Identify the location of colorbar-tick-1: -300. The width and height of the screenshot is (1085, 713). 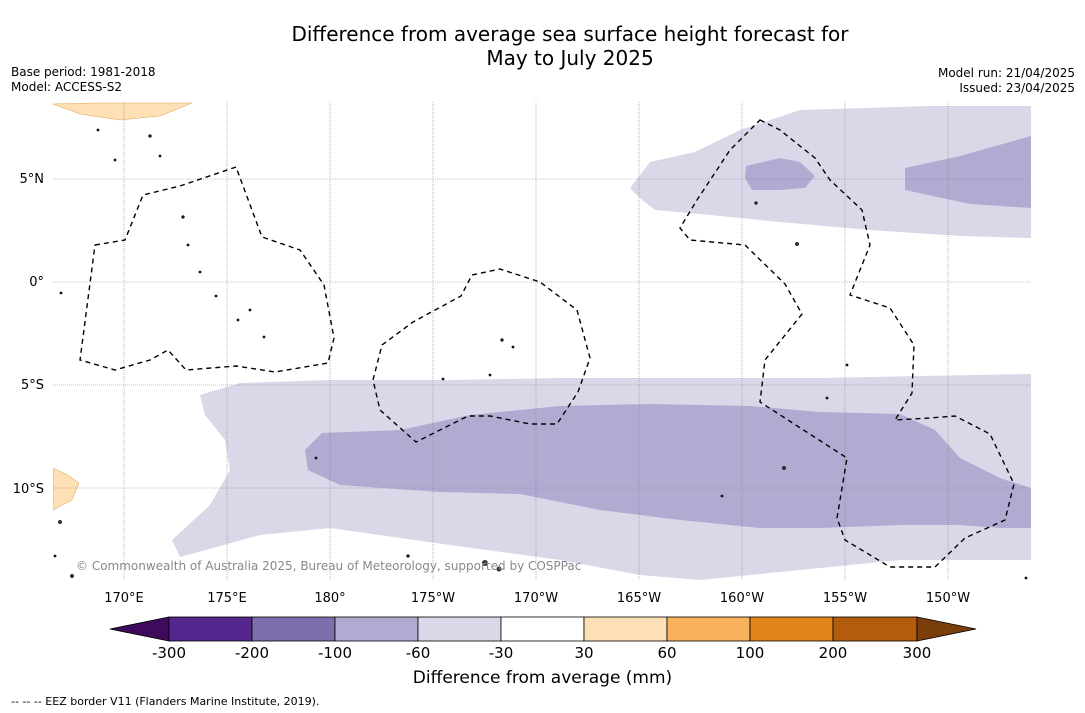
(169, 653).